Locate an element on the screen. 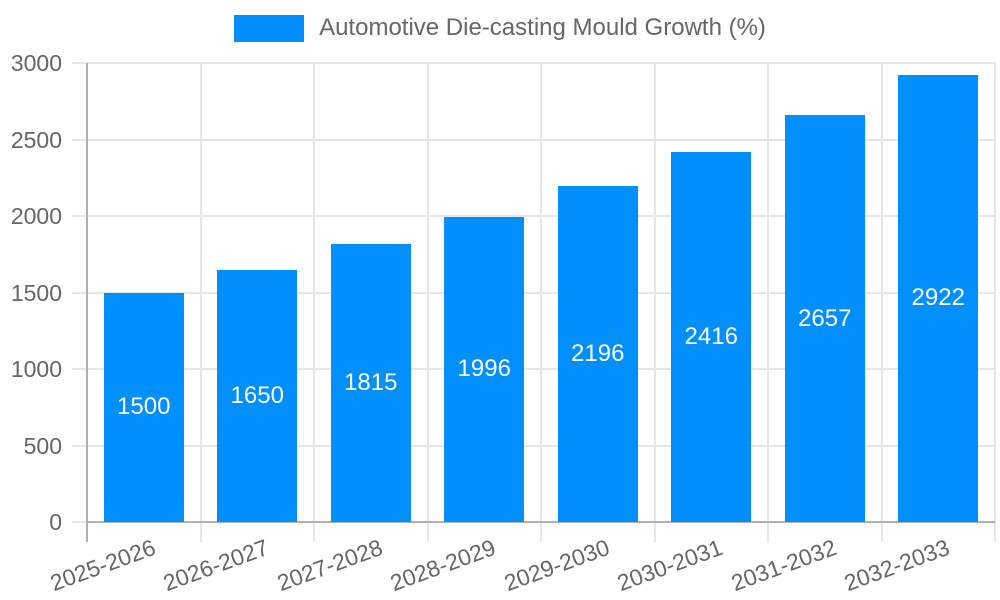 This screenshot has height=600, width=1000. chart-legend: Automotive Die-casting Mould Growth (%) is located at coordinates (500, 28).